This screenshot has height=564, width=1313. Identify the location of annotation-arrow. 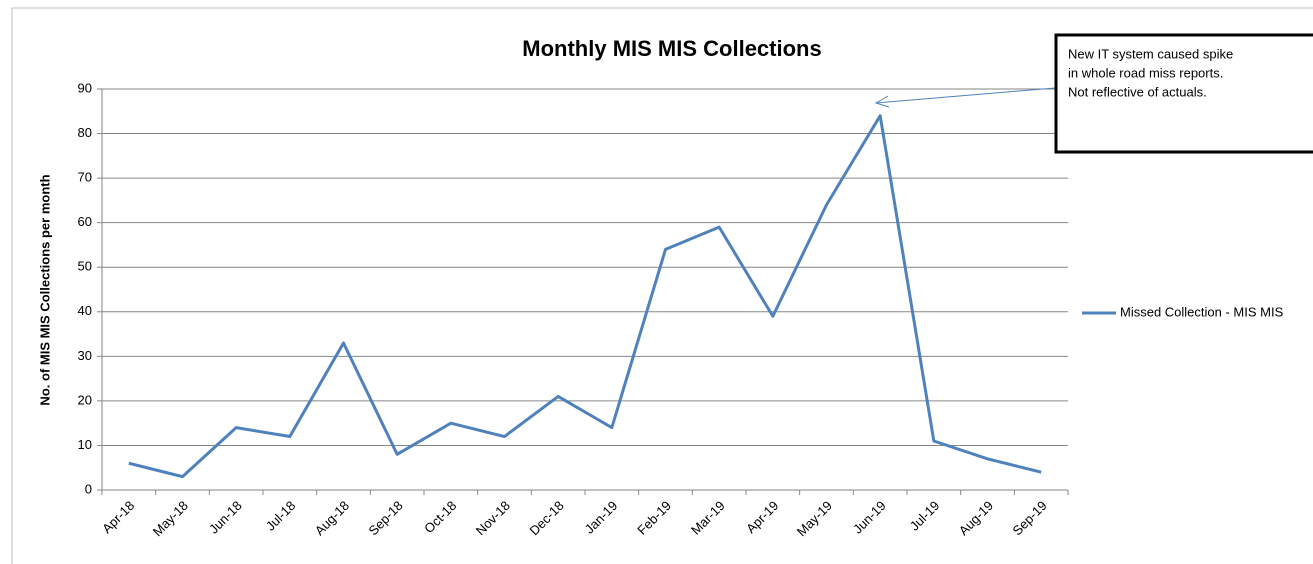
(965, 95).